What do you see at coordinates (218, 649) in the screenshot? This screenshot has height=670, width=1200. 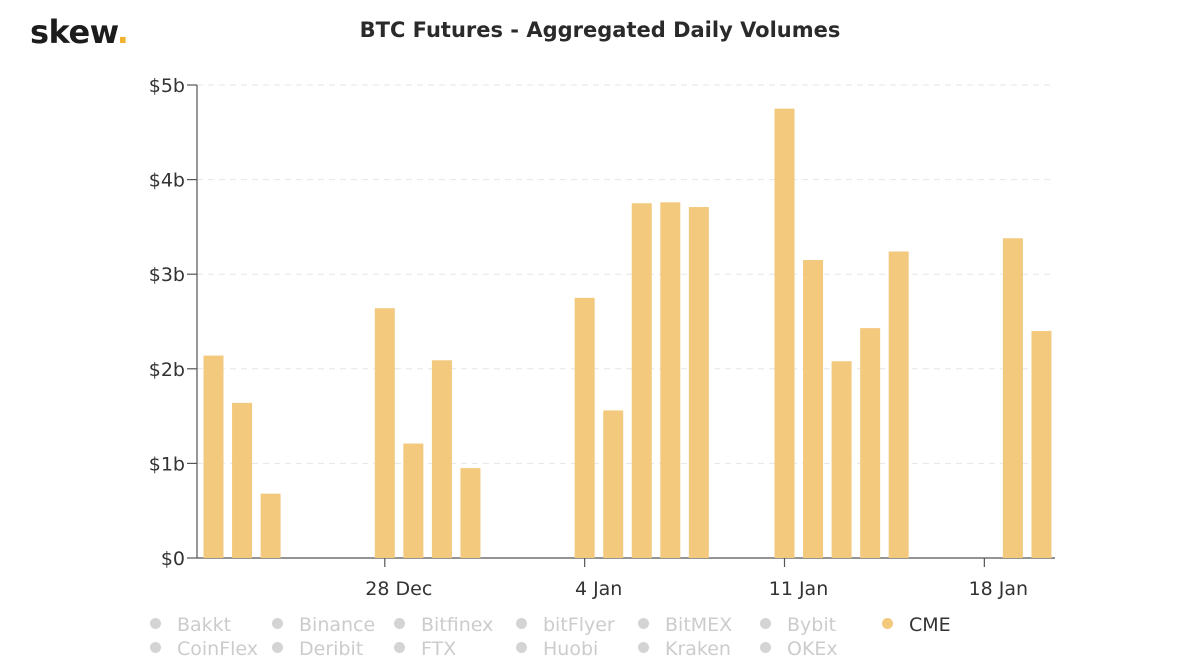 I see `legend-label: CoinFlex` at bounding box center [218, 649].